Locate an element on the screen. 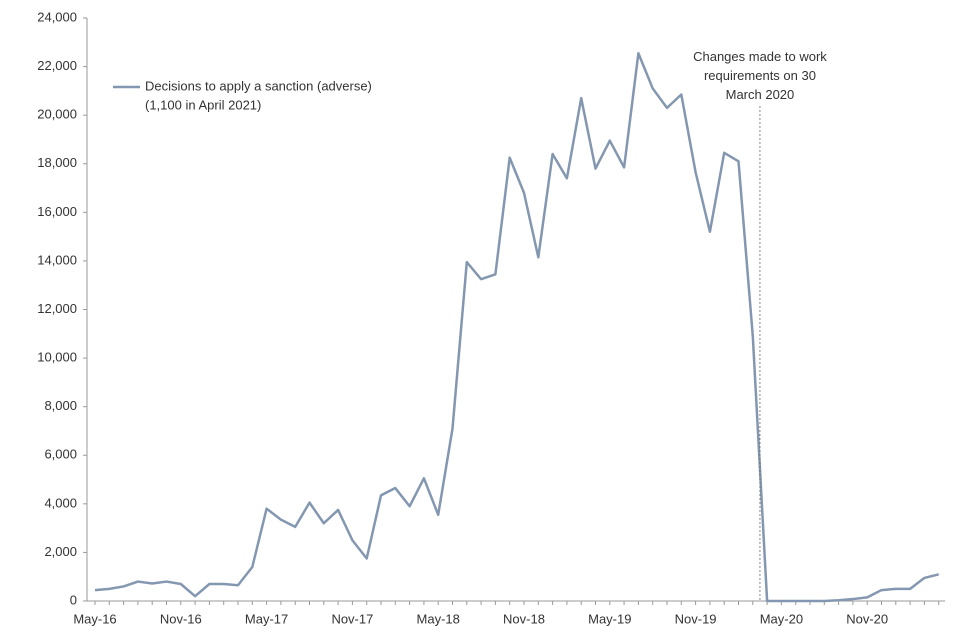 This screenshot has height=640, width=960. y-tick-label: 18,000 is located at coordinates (57, 162).